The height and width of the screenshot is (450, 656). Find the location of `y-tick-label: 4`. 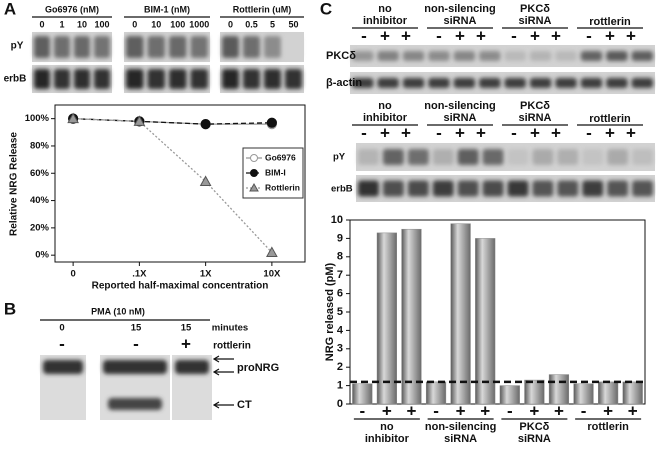

y-tick-label: 4 is located at coordinates (340, 330).